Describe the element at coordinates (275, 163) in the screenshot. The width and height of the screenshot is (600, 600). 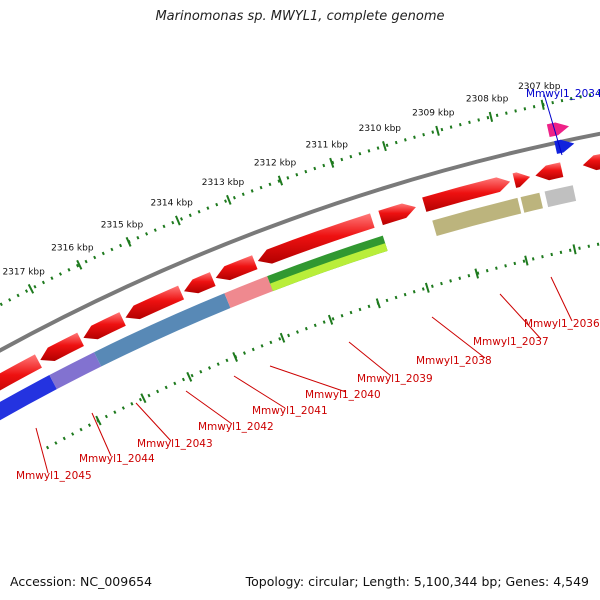
I see `scale-tick-label: 2312 kbp` at that location.